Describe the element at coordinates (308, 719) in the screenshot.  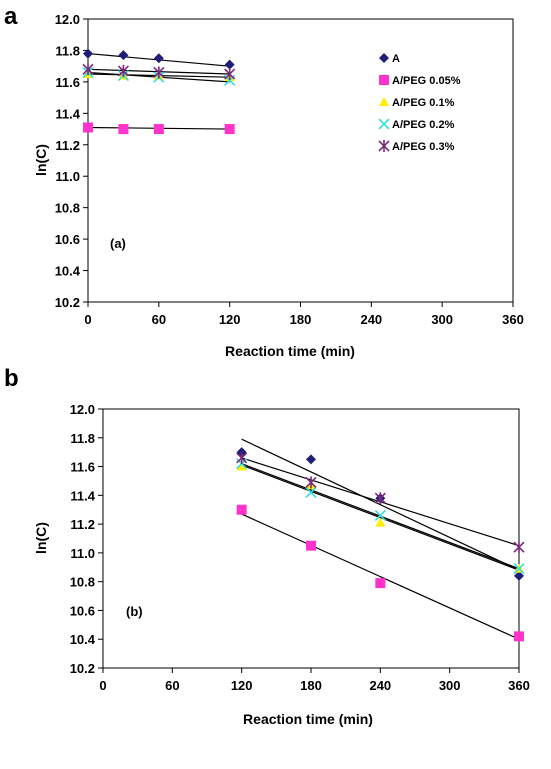
I see `x-axis-title-b: Reaction time (min)` at that location.